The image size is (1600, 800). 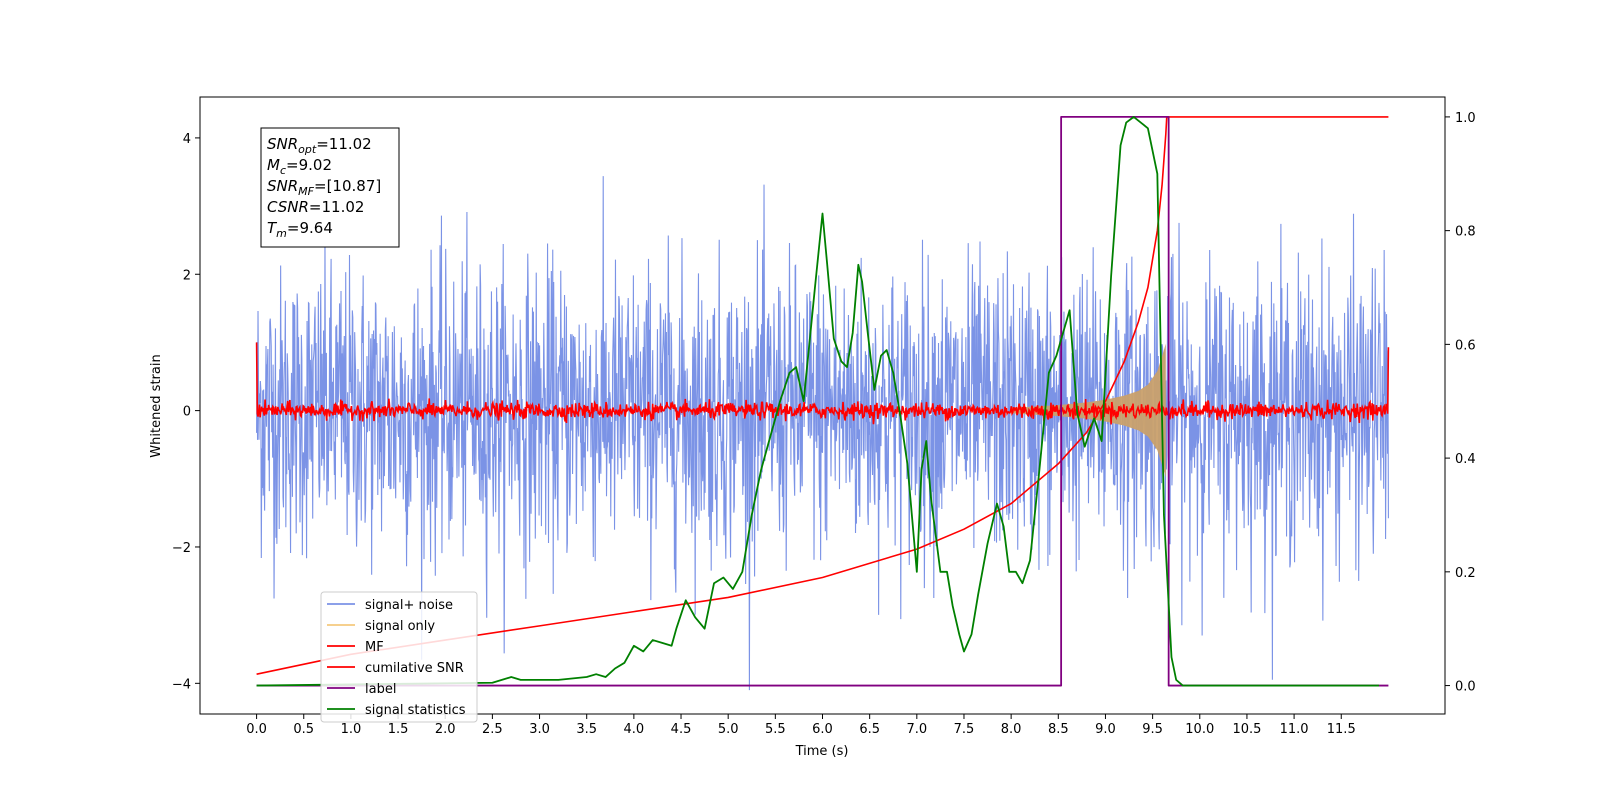 I want to click on x-tick-label: 1.5, so click(x=398, y=729).